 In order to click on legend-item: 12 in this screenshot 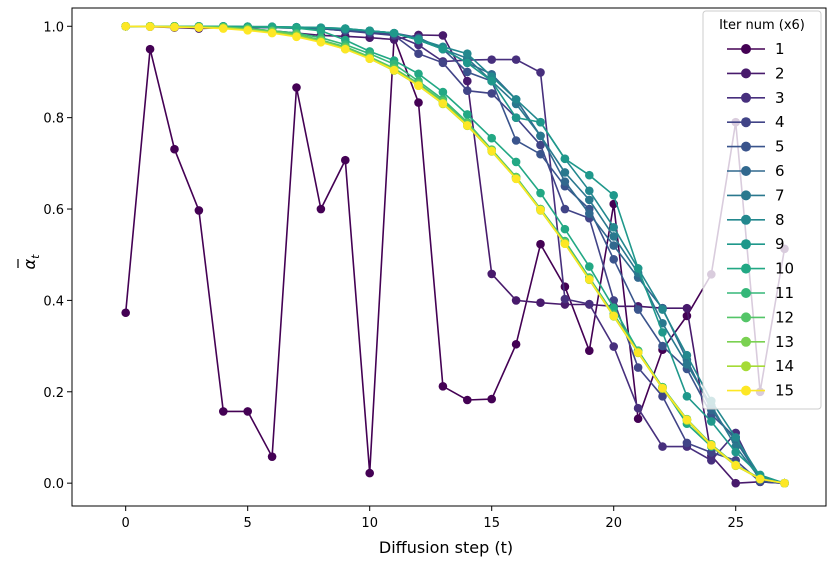, I will do `click(760, 317)`.